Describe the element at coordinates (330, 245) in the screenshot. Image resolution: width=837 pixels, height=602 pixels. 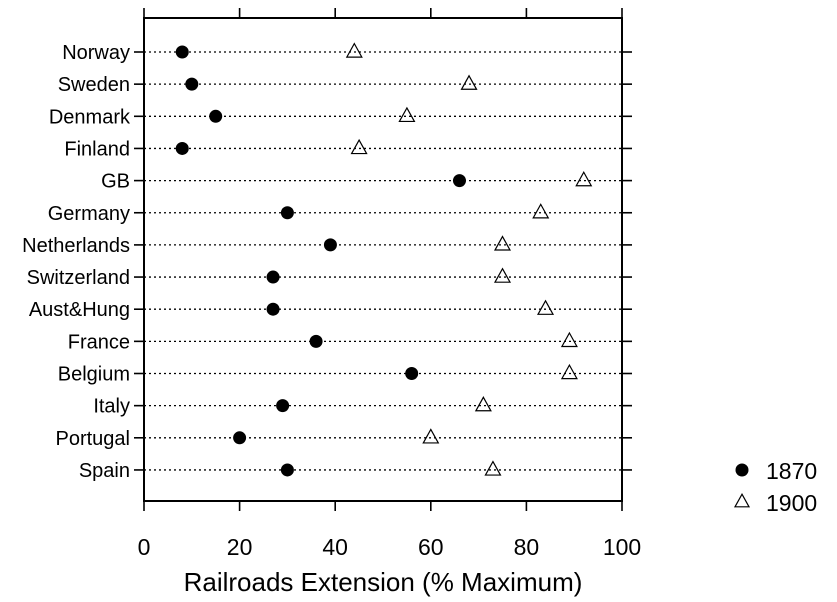
I see `point-1870-netherlands` at that location.